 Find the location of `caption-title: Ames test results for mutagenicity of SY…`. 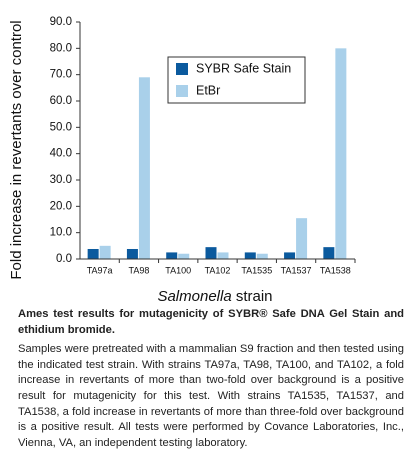

caption-title: Ames test results for mutagenicity of SY… is located at coordinates (211, 322).